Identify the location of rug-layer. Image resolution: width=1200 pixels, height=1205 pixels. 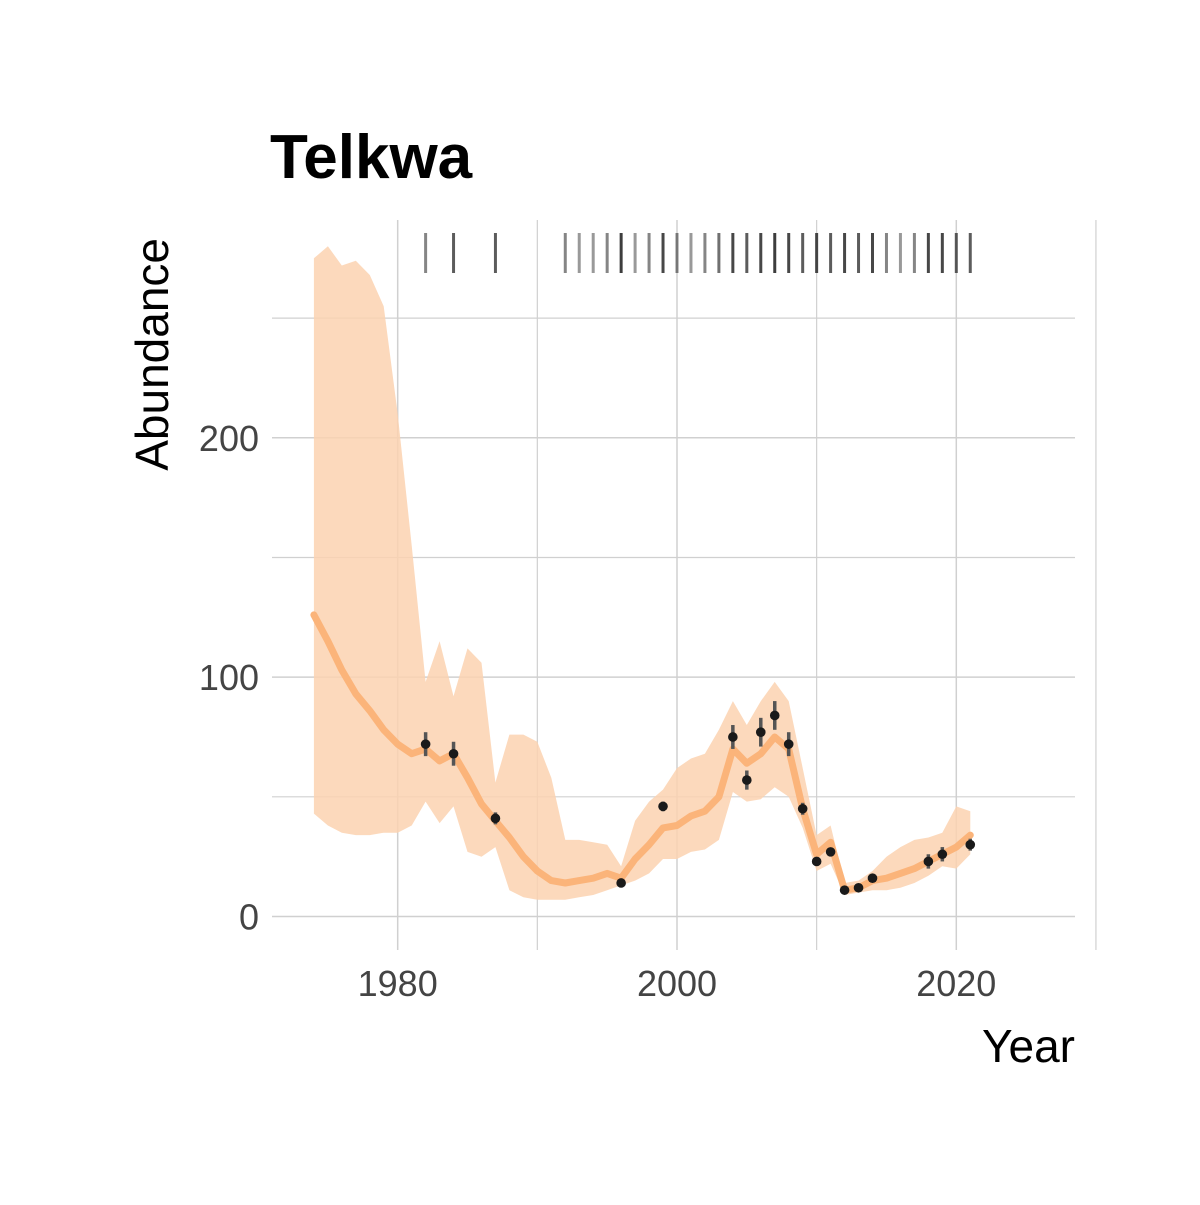
(698, 253).